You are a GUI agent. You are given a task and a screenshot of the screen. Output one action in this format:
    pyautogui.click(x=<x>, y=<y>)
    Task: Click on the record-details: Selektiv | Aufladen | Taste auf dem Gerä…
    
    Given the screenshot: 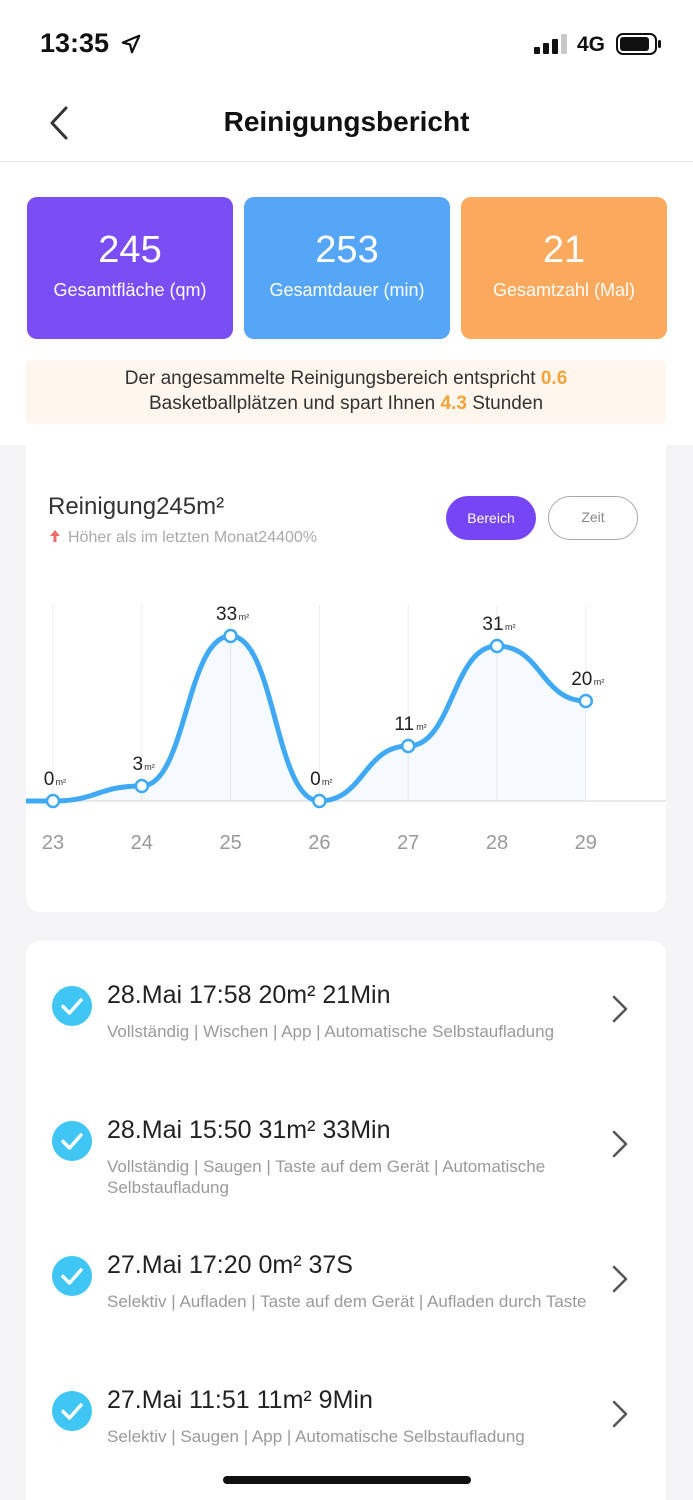 What is the action you would take?
    pyautogui.click(x=347, y=1301)
    